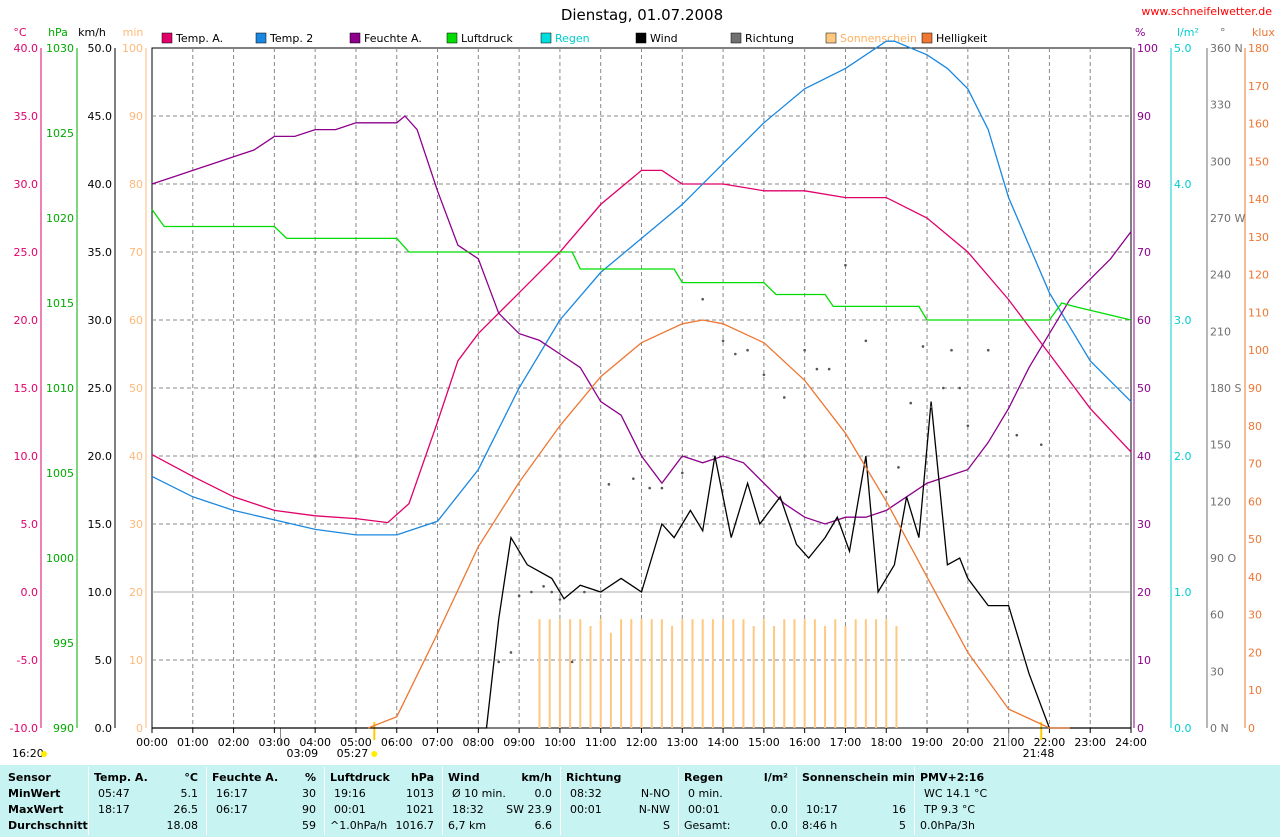 The image size is (1280, 837). I want to click on axis-tick-brightness: 120, so click(1258, 275).